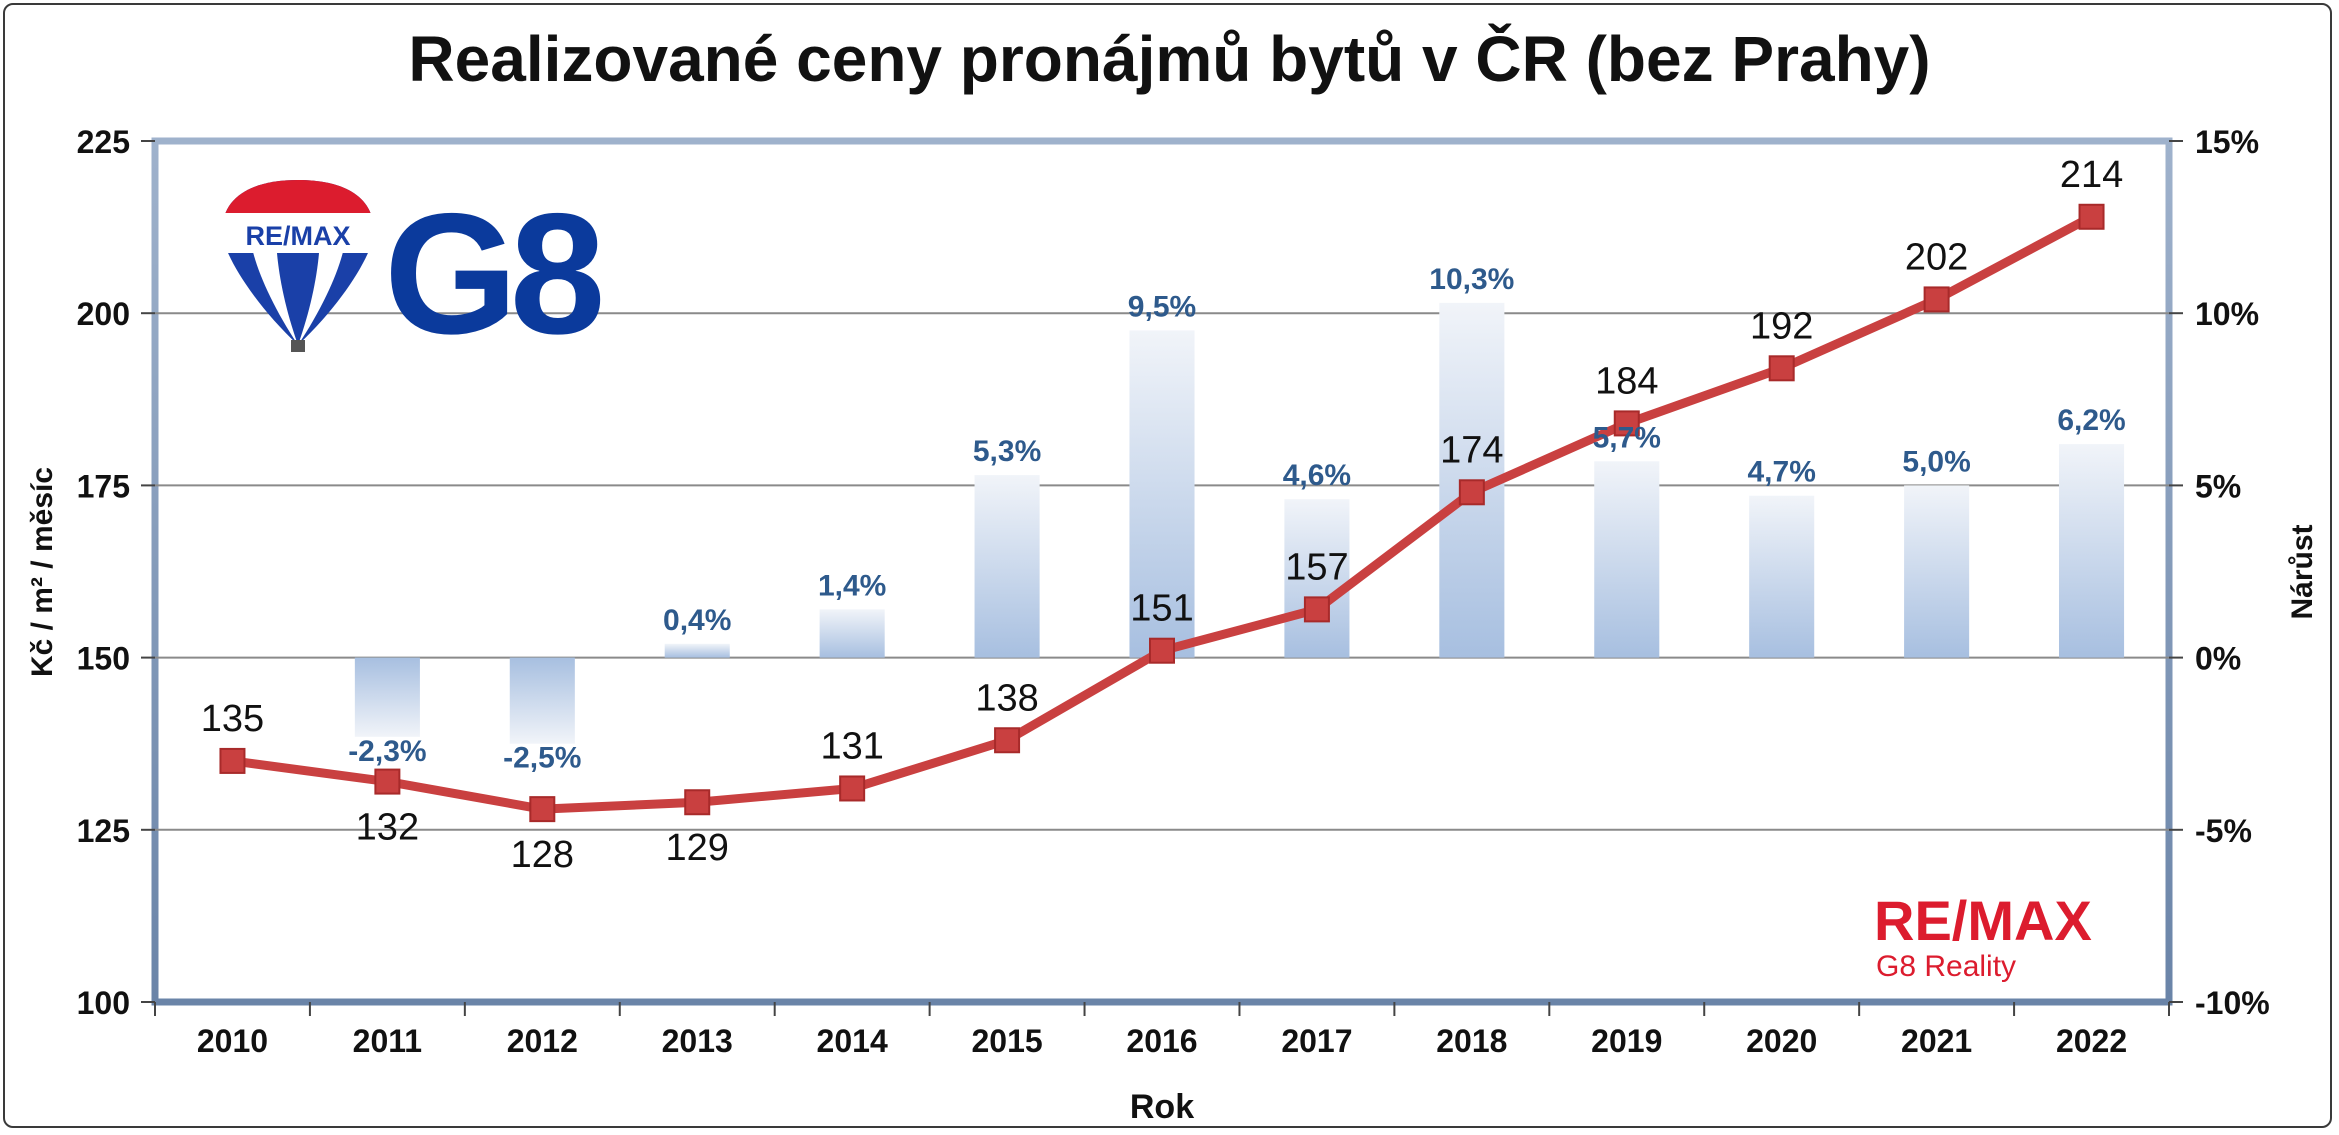  What do you see at coordinates (851, 746) in the screenshot?
I see `price-label: 131` at bounding box center [851, 746].